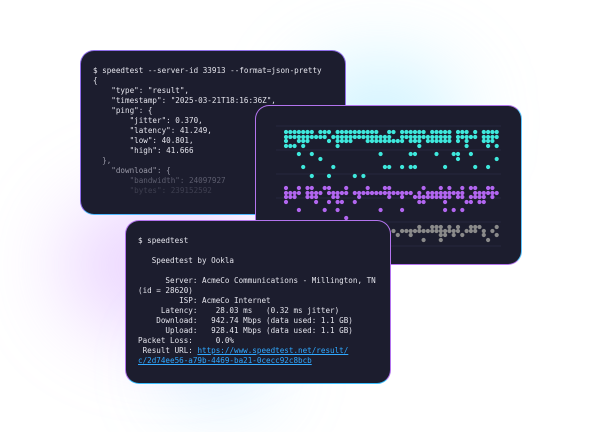  I want to click on result-url-link: c/2d74ee56-a79b-4469-ba21-0cecc92c8bcb, so click(225, 360).